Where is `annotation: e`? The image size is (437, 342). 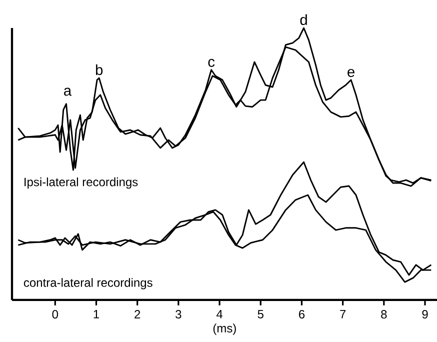 annotation: e is located at coordinates (351, 73).